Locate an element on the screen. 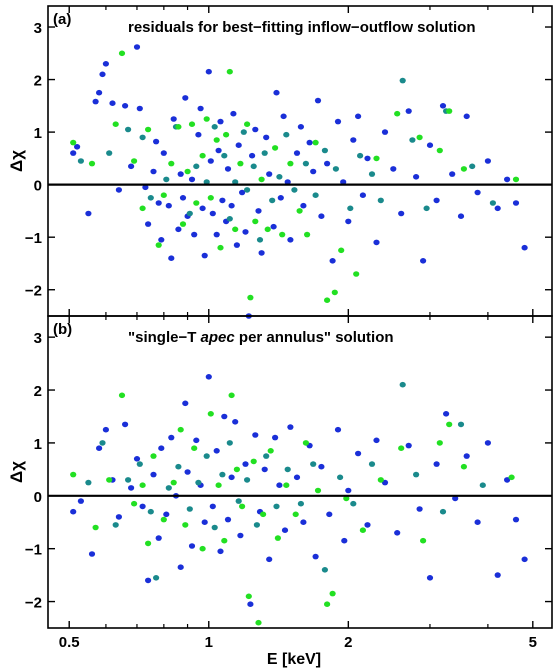 This screenshot has width=556, height=670. y-tick-label: −1 is located at coordinates (33, 238).